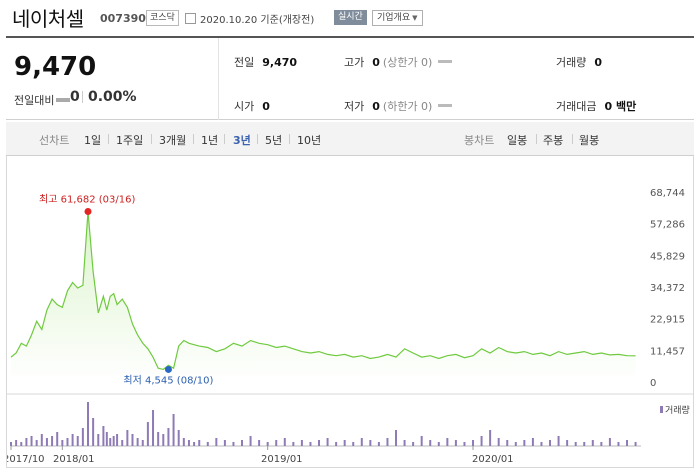 This screenshot has height=470, width=698. What do you see at coordinates (589, 140) in the screenshot?
I see `tab-monthly: 월봉` at bounding box center [589, 140].